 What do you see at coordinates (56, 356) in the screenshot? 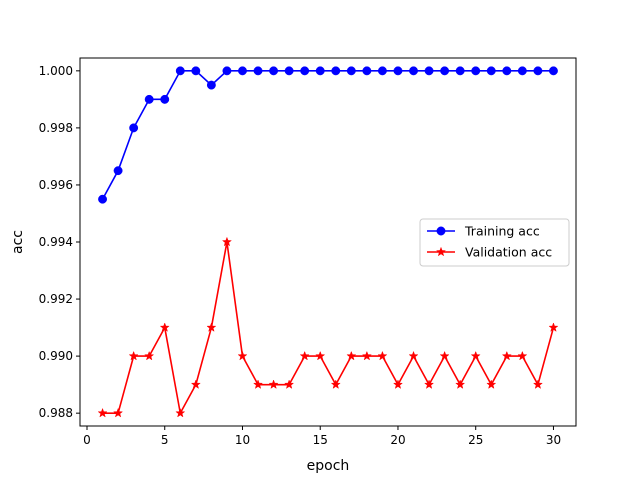
I see `y-tick-label: 0.990` at bounding box center [56, 356].